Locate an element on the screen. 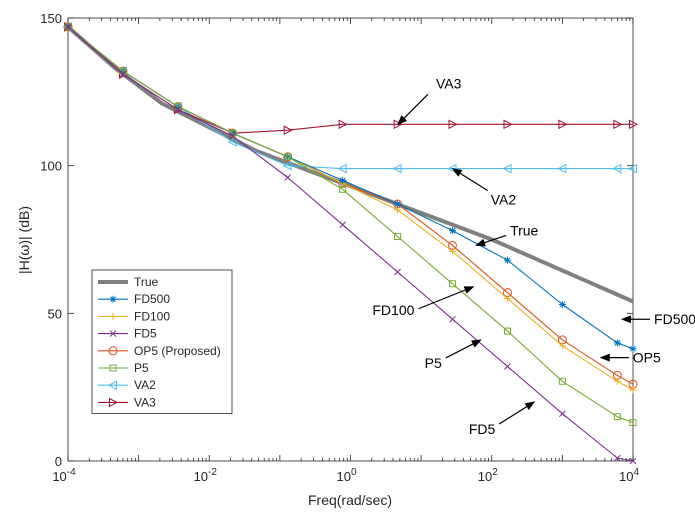 Image resolution: width=695 pixels, height=514 pixels. annotation-label: OP5 is located at coordinates (647, 358).